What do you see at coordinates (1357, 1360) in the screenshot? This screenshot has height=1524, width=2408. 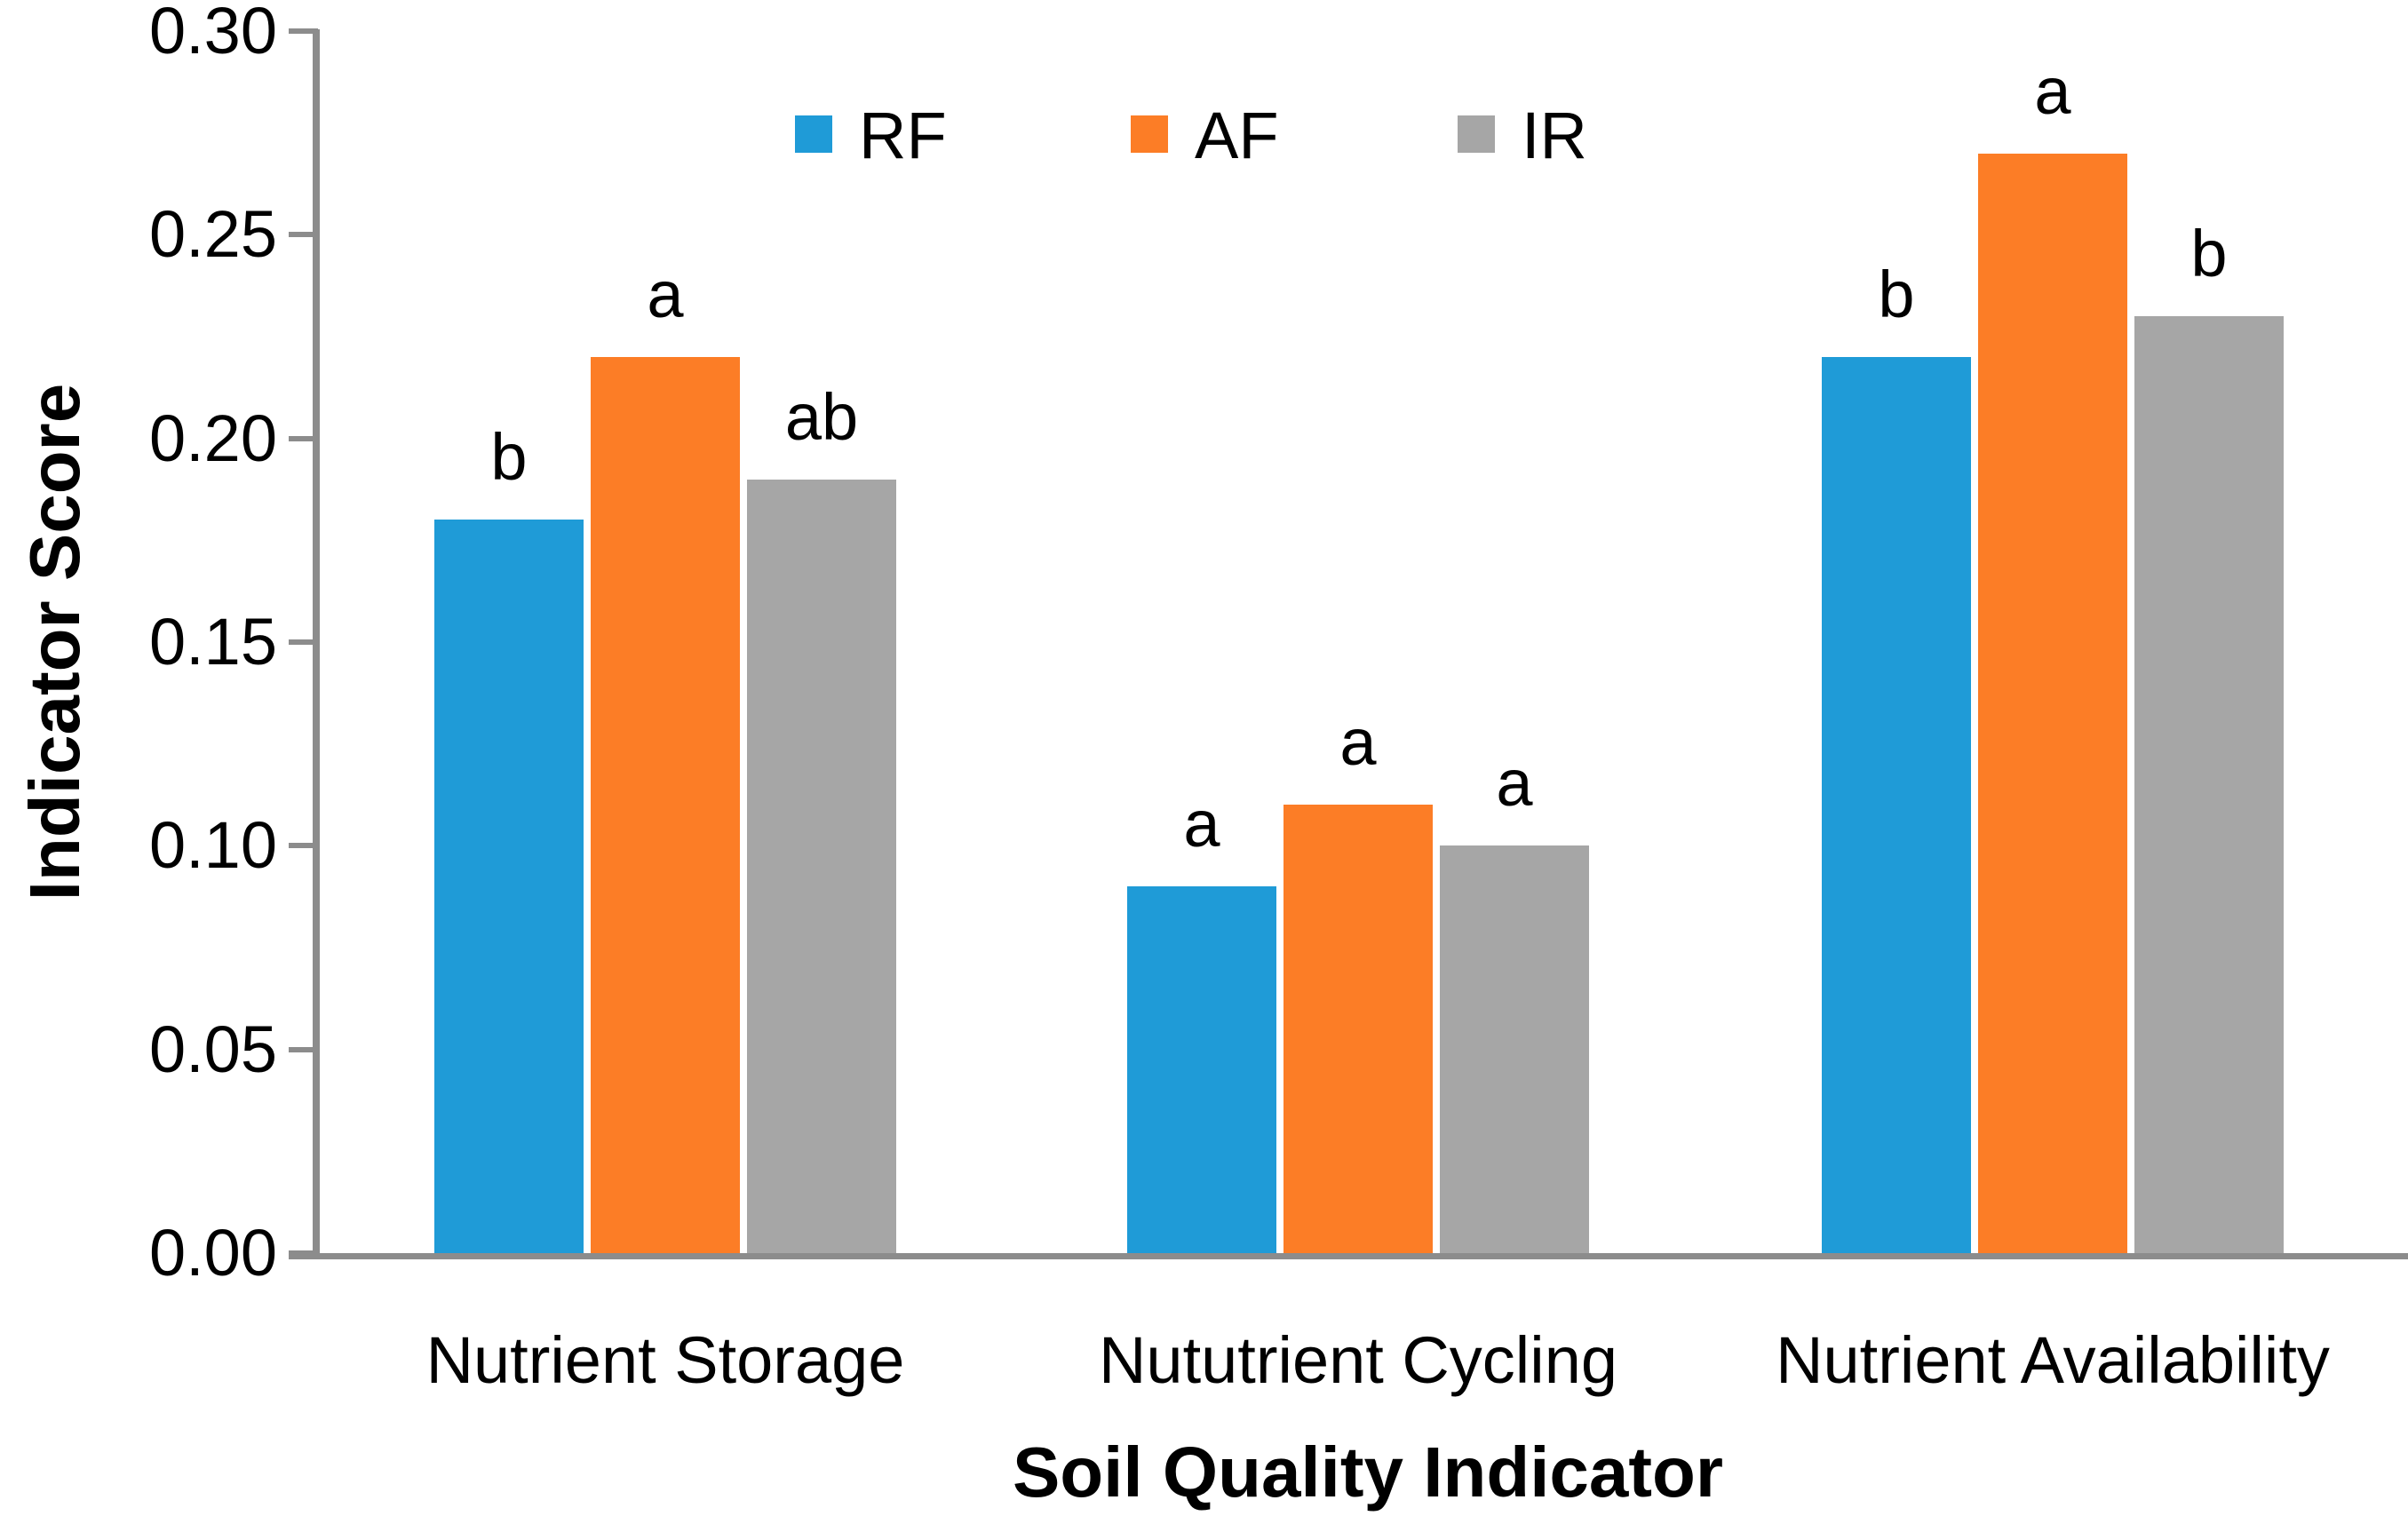 I see `x-category-label: Nututrient Cycling` at bounding box center [1357, 1360].